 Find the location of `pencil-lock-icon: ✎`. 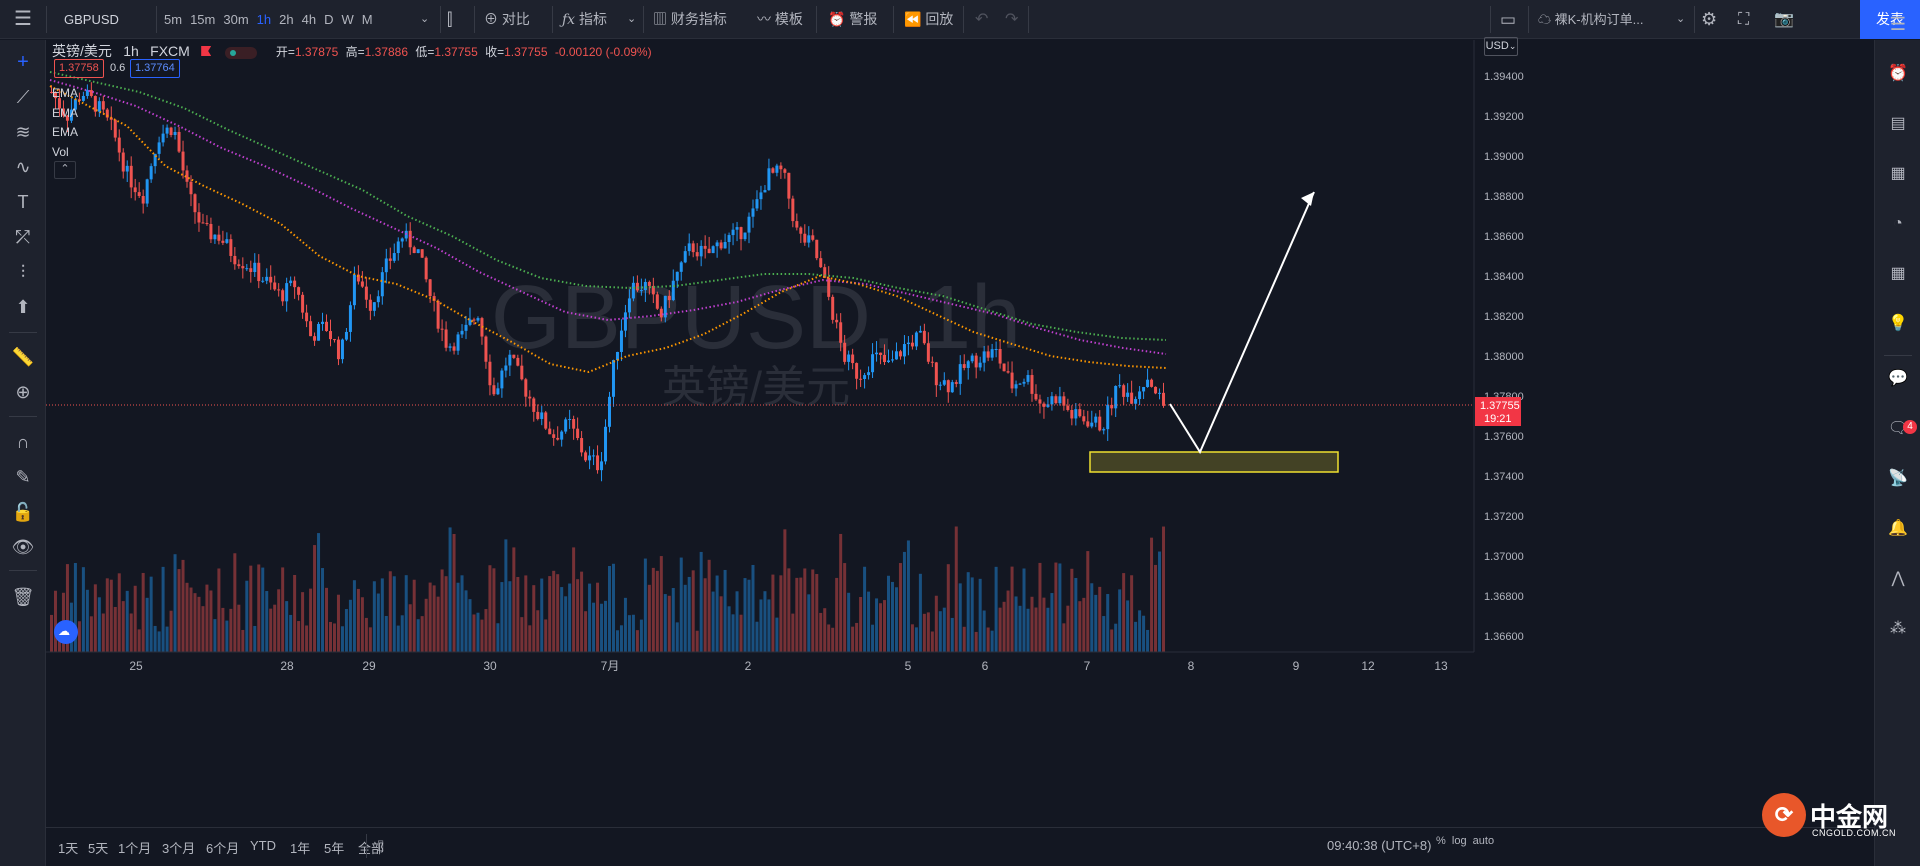

pencil-lock-icon: ✎ is located at coordinates (23, 477).